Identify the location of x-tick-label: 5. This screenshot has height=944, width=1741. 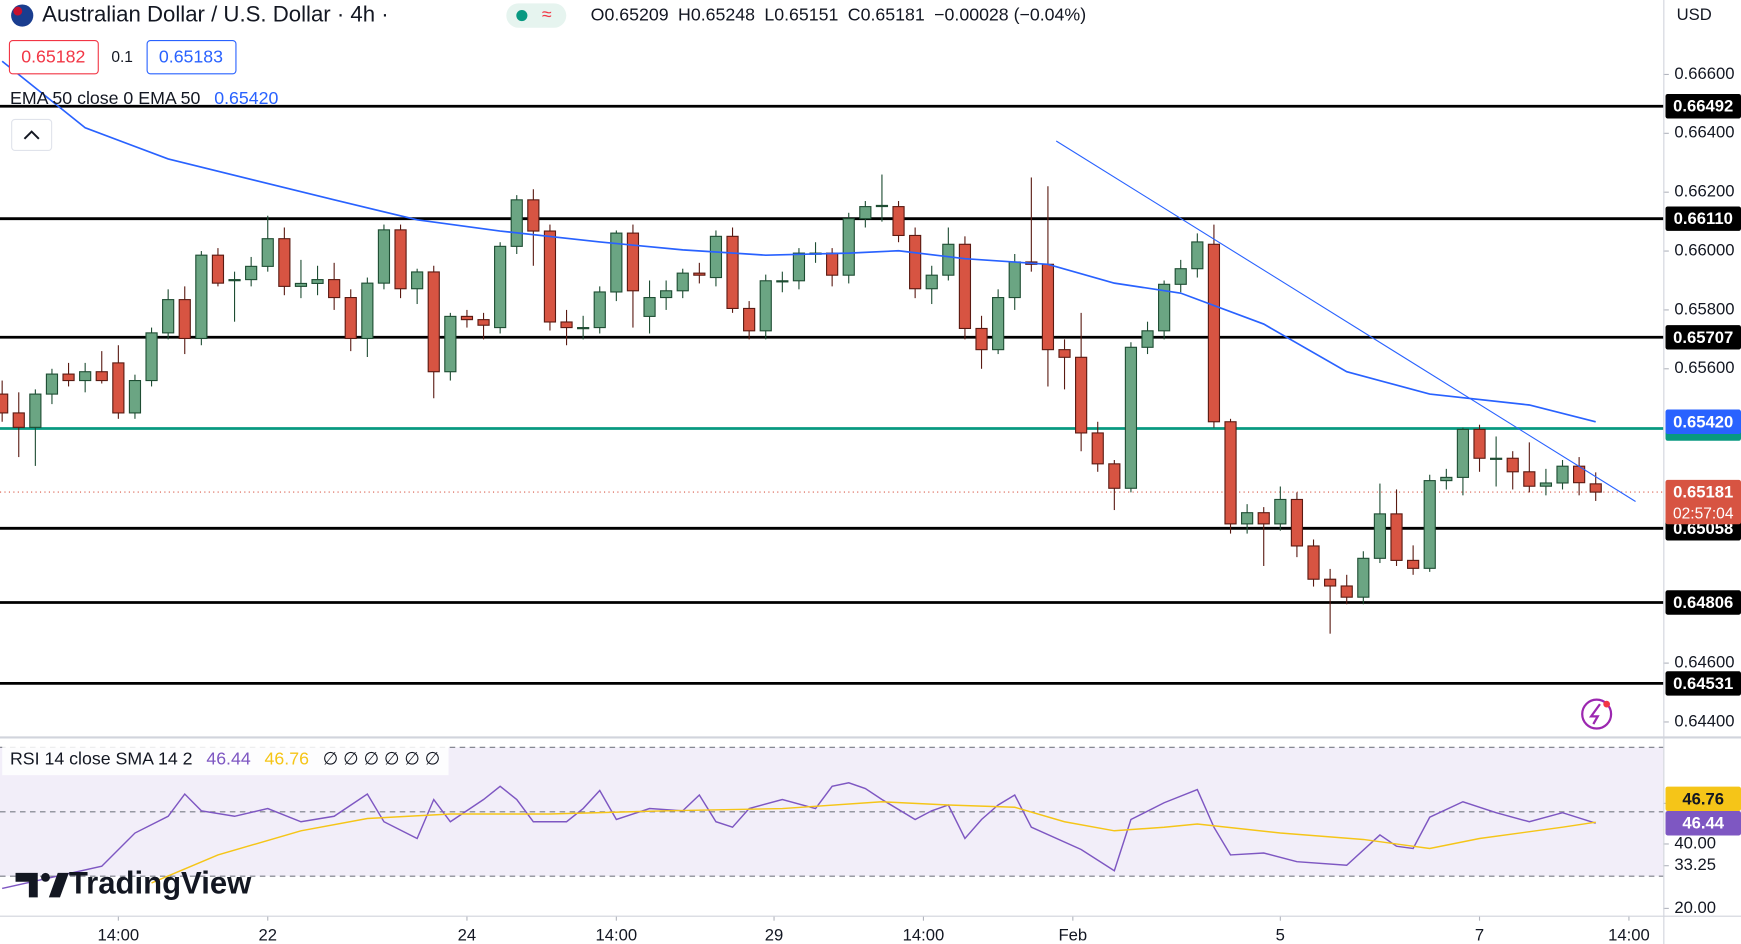
(1280, 935).